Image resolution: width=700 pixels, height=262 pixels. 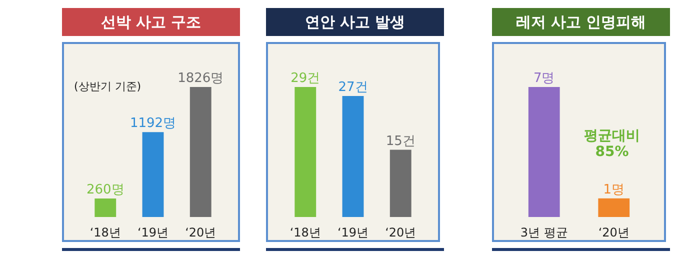 What do you see at coordinates (544, 78) in the screenshot?
I see `data-label: 7명` at bounding box center [544, 78].